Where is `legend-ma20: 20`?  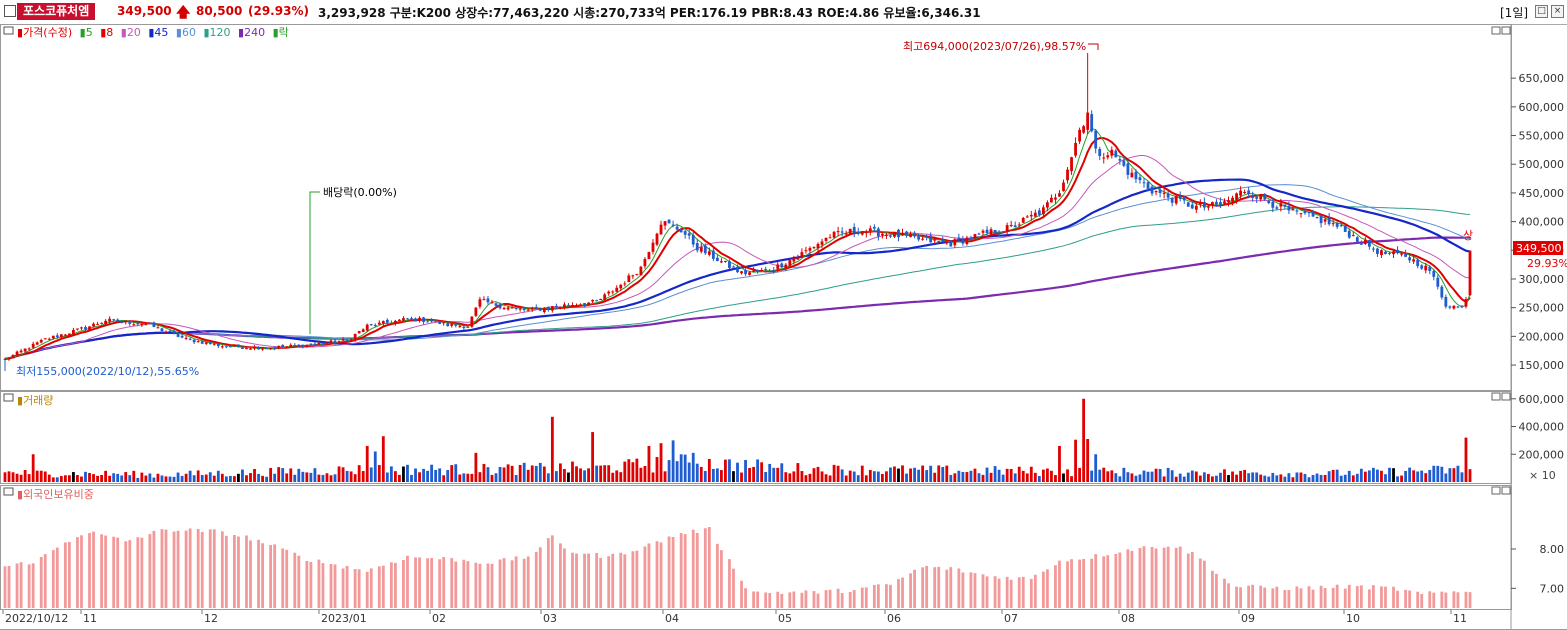 legend-ma20: 20 is located at coordinates (134, 32).